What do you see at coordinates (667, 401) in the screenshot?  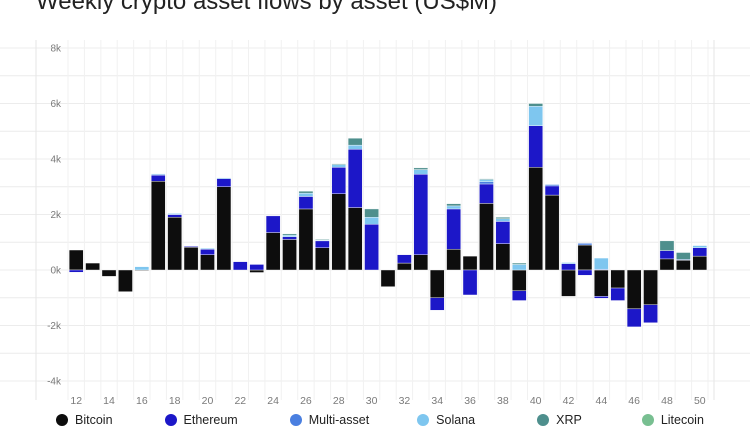 I see `x-tick-label: 48` at bounding box center [667, 401].